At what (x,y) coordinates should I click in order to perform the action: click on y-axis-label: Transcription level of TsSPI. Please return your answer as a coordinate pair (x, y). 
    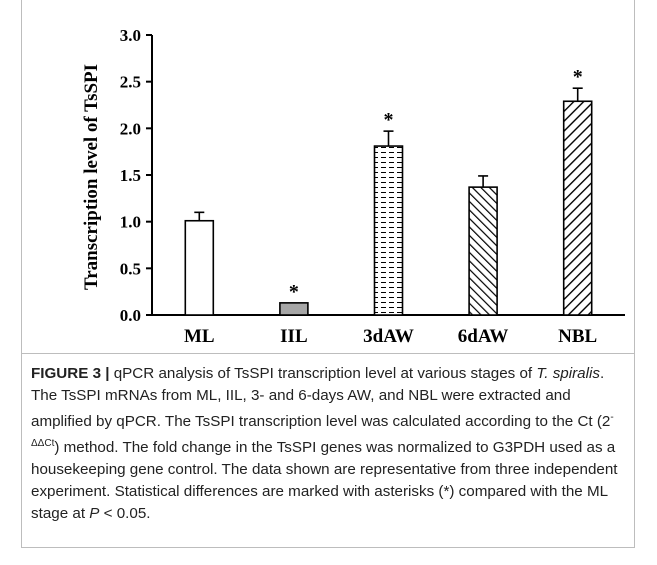
    Looking at the image, I should click on (91, 177).